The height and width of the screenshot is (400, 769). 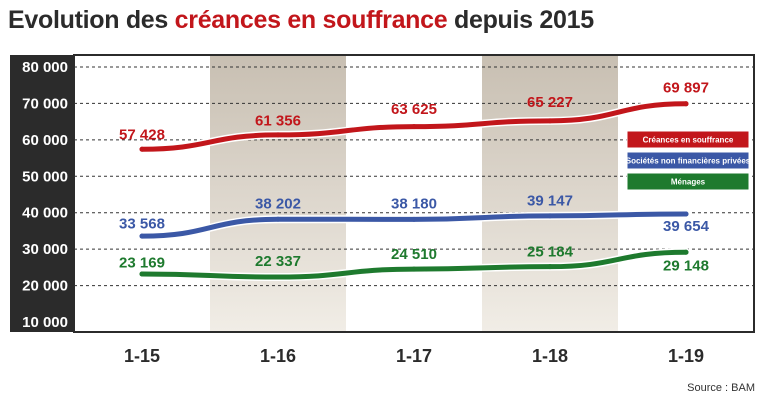 I want to click on y-tick-label: 30 000, so click(x=45, y=249).